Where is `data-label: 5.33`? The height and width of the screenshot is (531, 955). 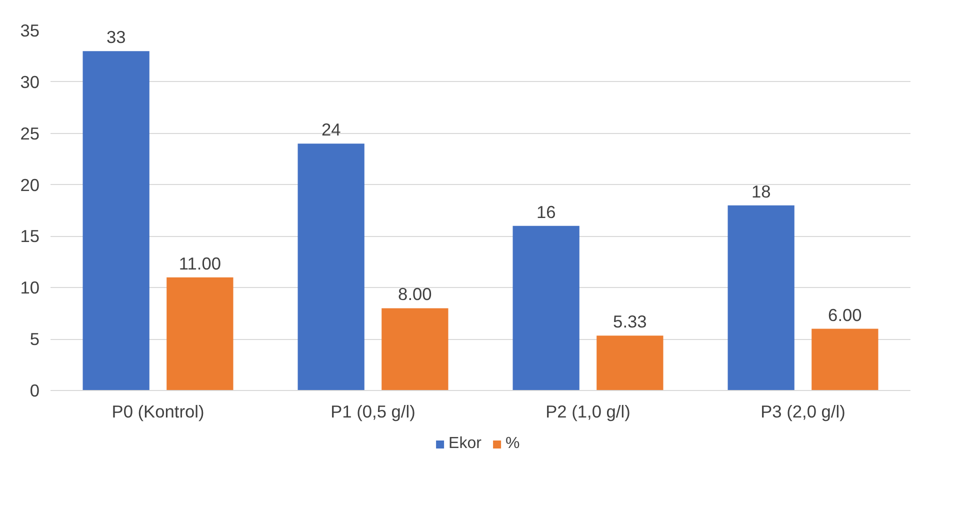
data-label: 5.33 is located at coordinates (630, 322).